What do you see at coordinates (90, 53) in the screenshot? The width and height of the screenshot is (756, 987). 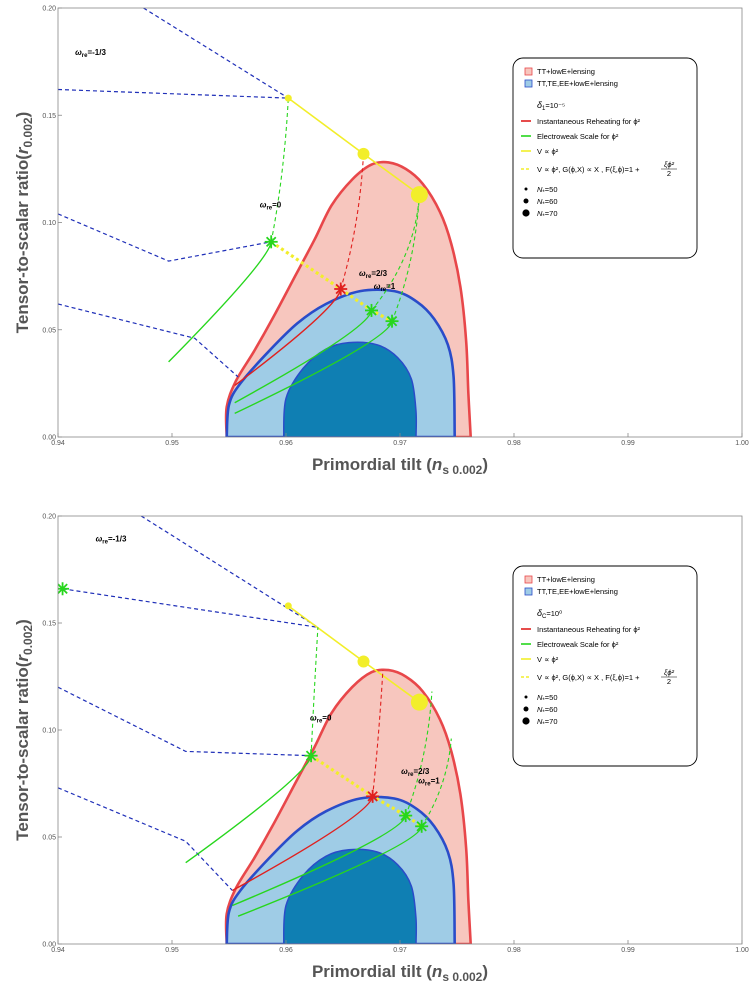 I see `omega-annotation-0: ωre=-1/3` at bounding box center [90, 53].